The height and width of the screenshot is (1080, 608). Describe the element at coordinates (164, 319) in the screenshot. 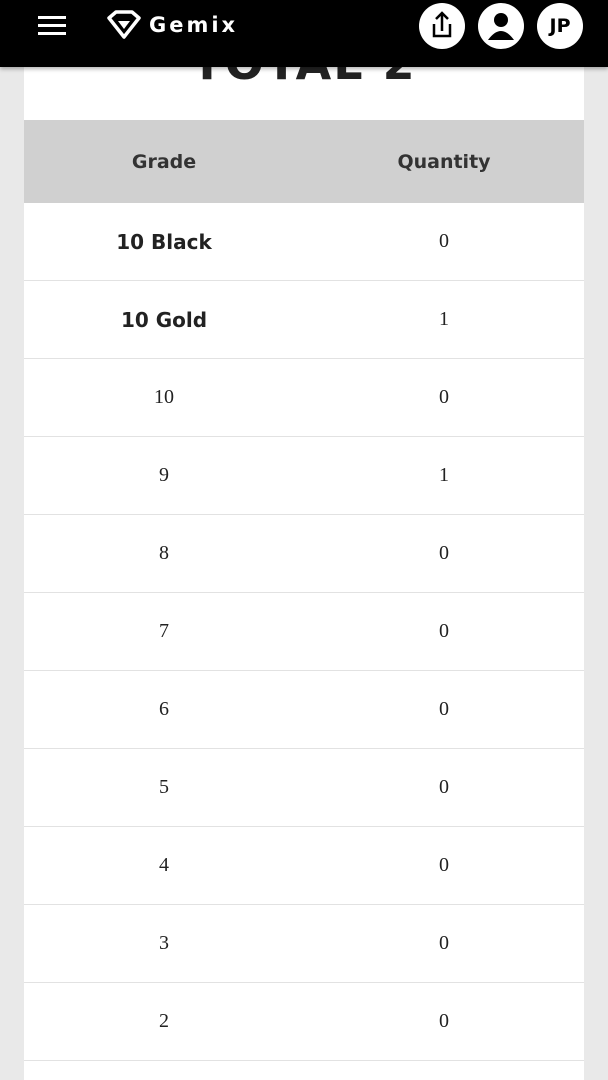

I see `grade-cell: 10 Gold` at that location.